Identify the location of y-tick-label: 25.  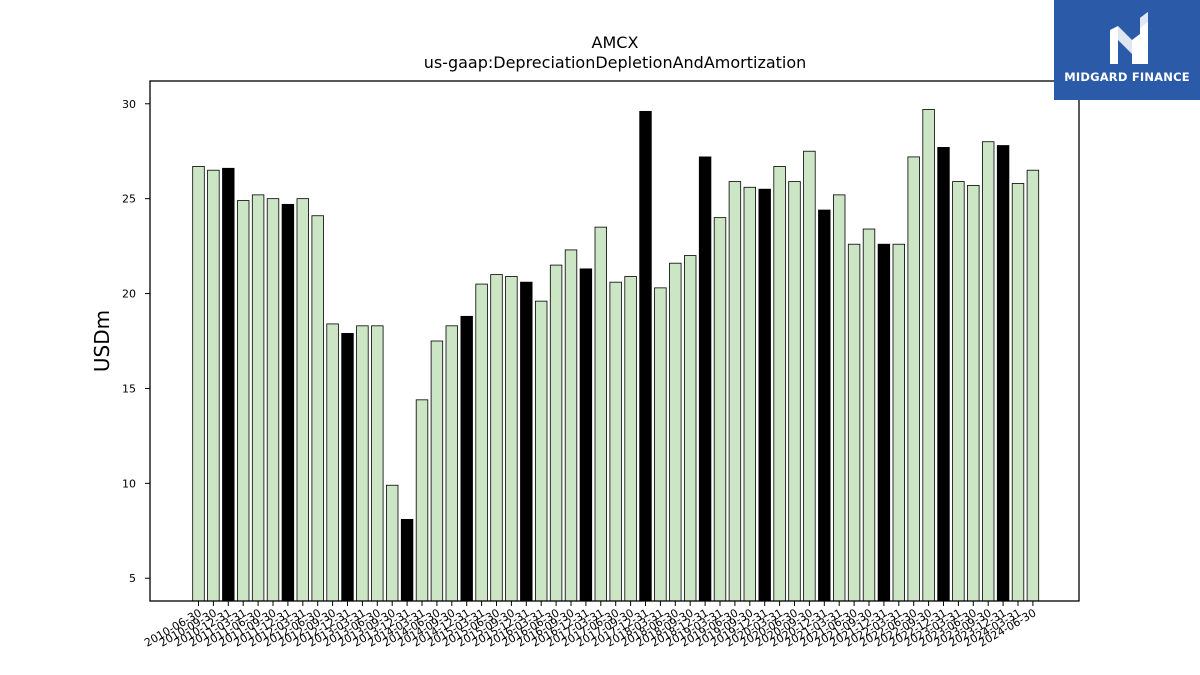
(129, 199).